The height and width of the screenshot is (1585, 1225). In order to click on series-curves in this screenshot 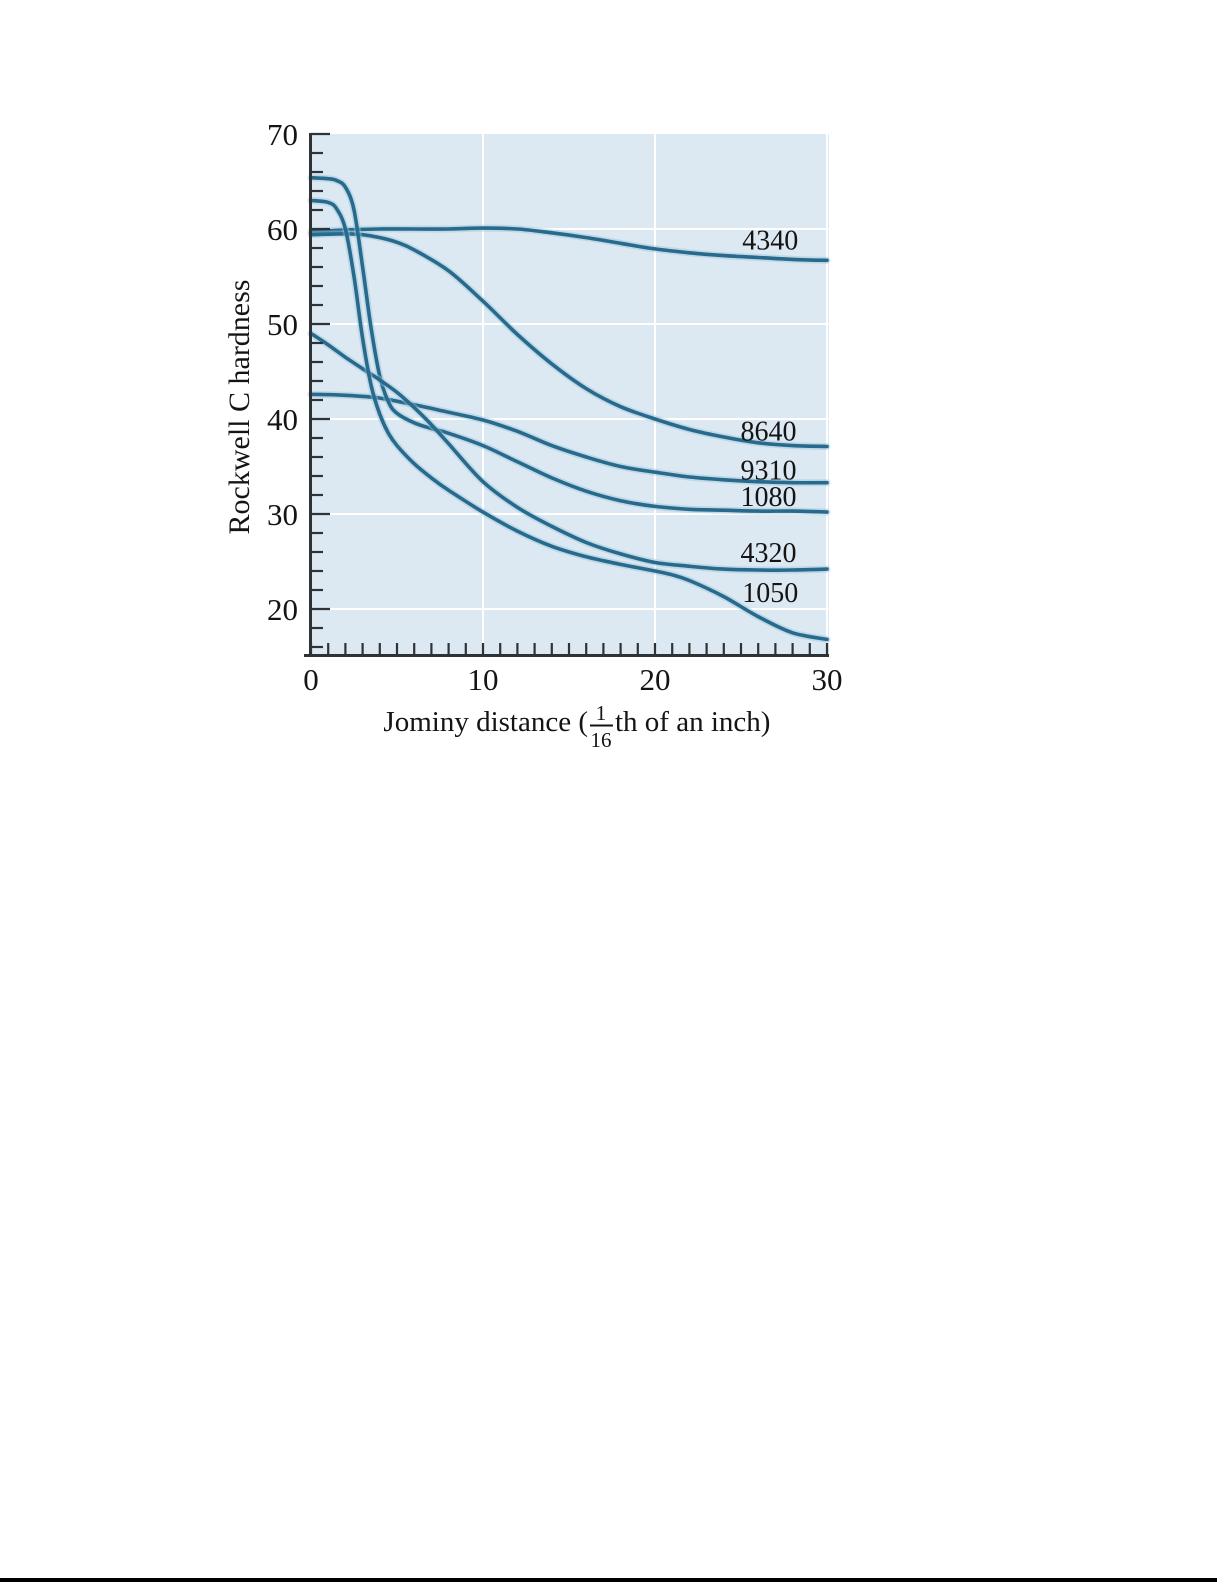, I will do `click(569, 408)`.